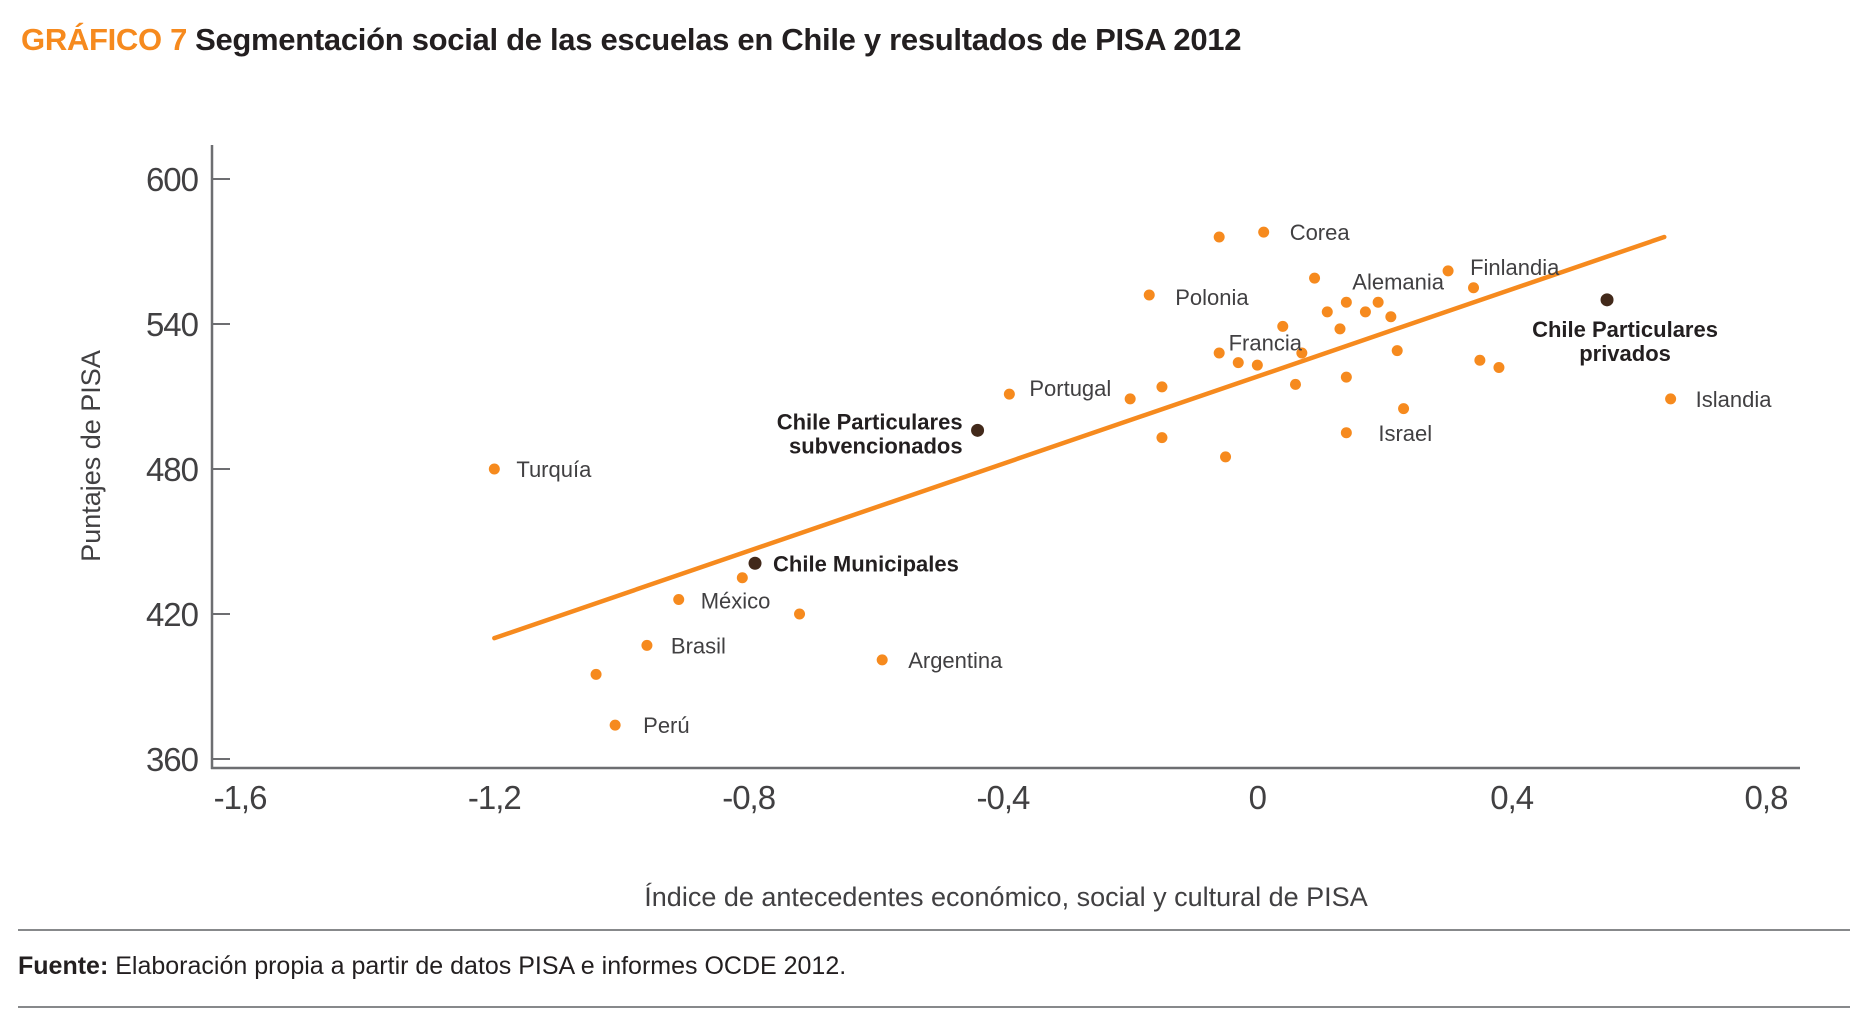 The image size is (1862, 1028). I want to click on x-tick-label-3: -0,4, so click(1004, 797).